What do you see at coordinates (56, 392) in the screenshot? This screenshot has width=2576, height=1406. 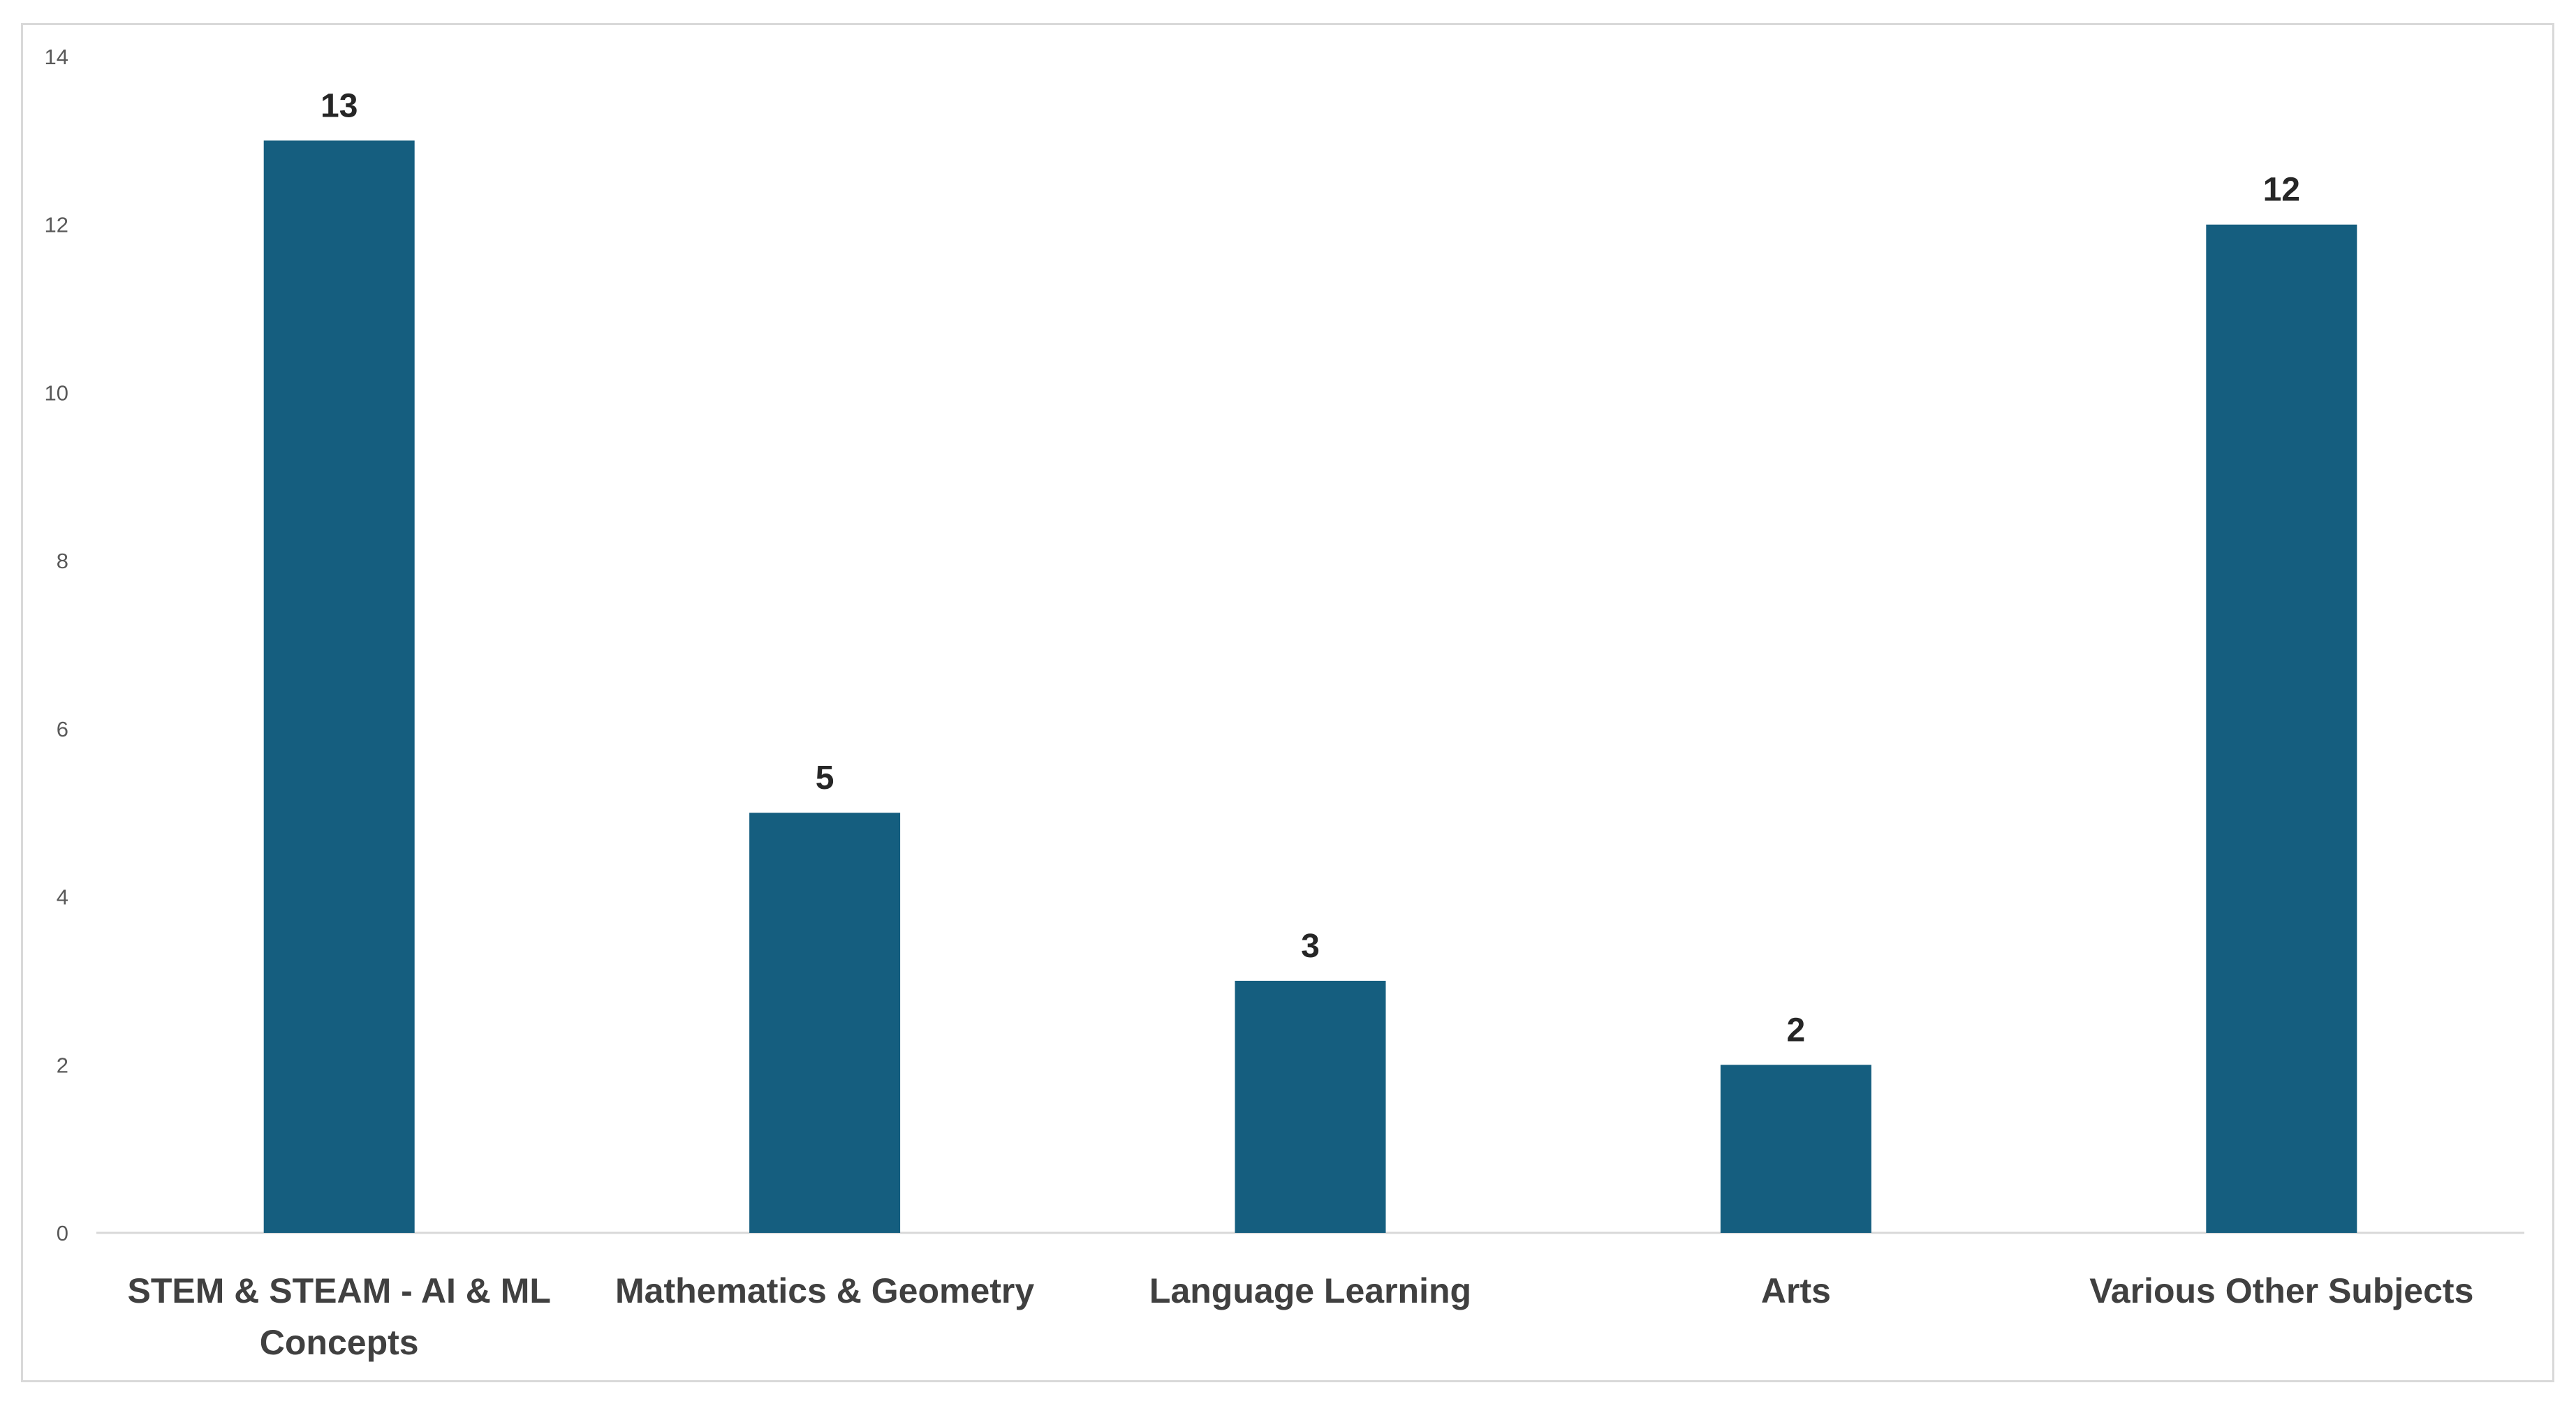 I see `y-tick-label: 10` at bounding box center [56, 392].